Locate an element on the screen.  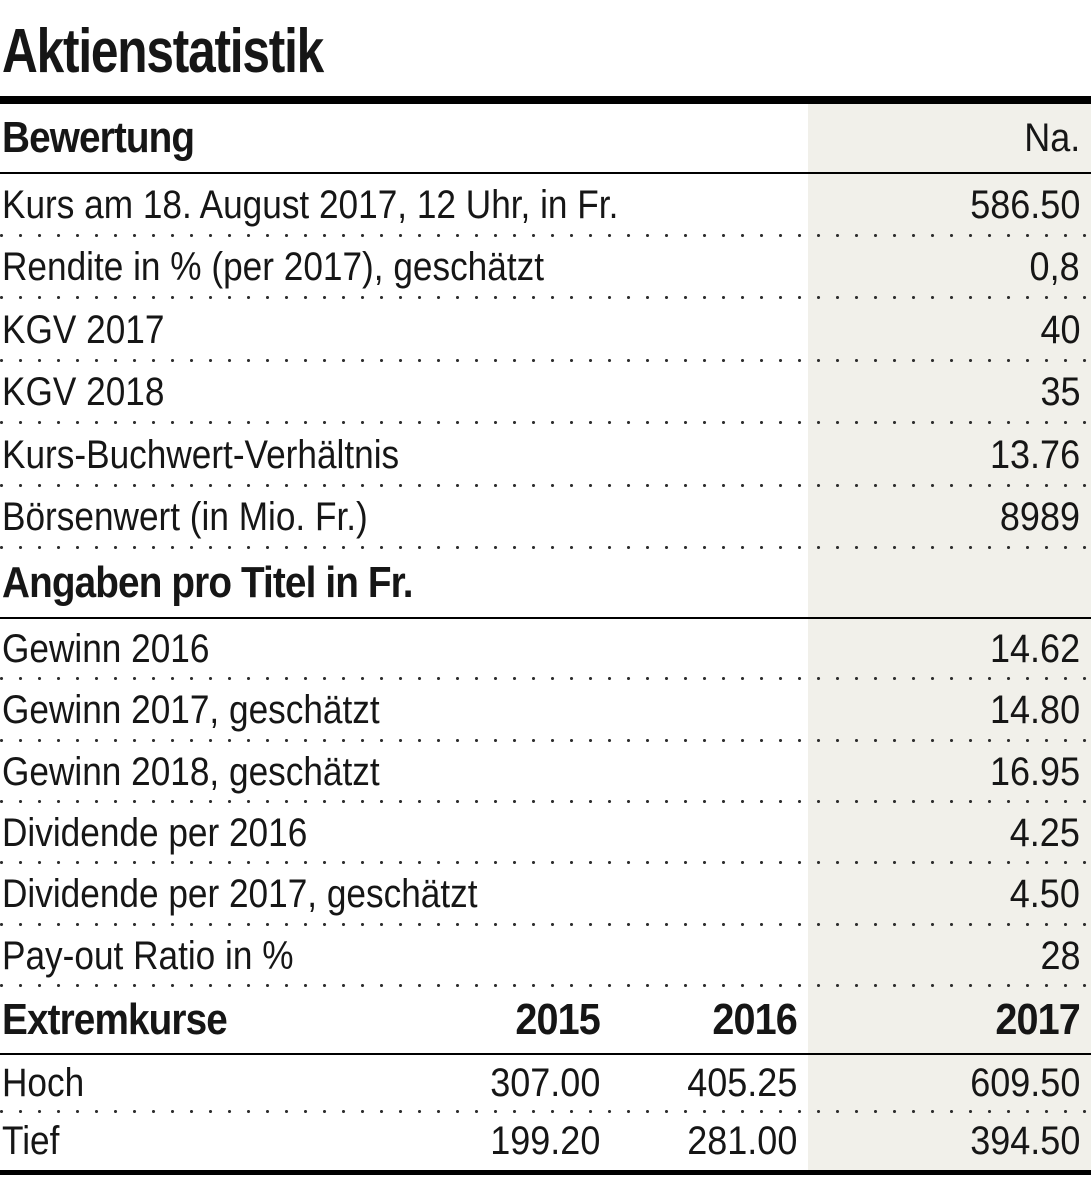
row-value: 35 is located at coordinates (1059, 392).